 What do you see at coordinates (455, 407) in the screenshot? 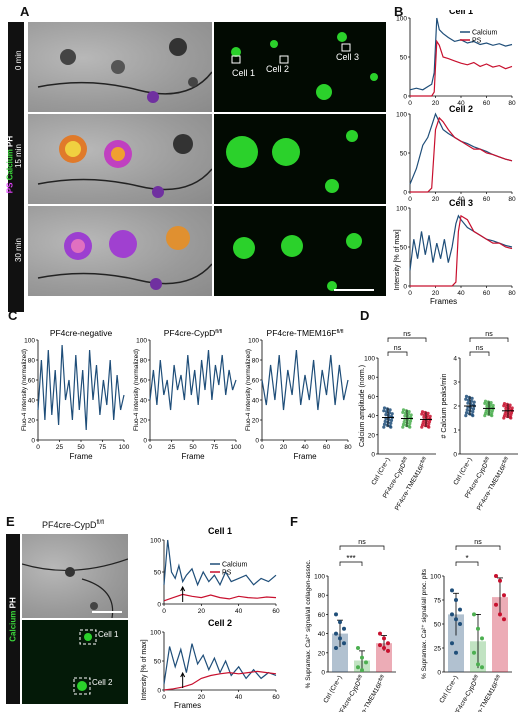
I see `y-tick-label: 2` at bounding box center [455, 407].